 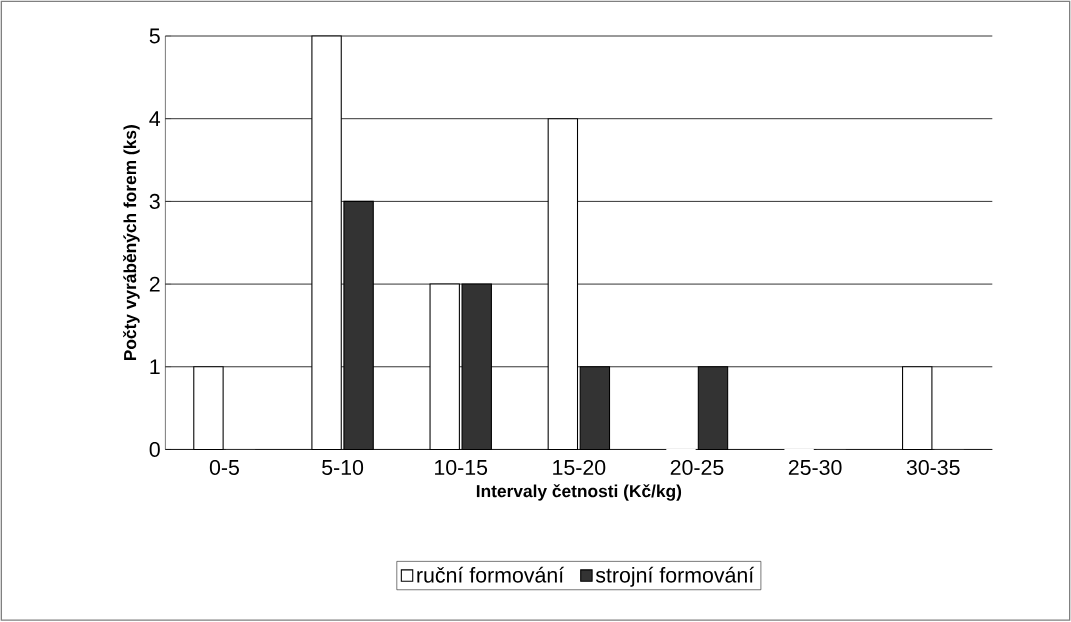 What do you see at coordinates (155, 367) in the screenshot?
I see `y-tick-label: 1` at bounding box center [155, 367].